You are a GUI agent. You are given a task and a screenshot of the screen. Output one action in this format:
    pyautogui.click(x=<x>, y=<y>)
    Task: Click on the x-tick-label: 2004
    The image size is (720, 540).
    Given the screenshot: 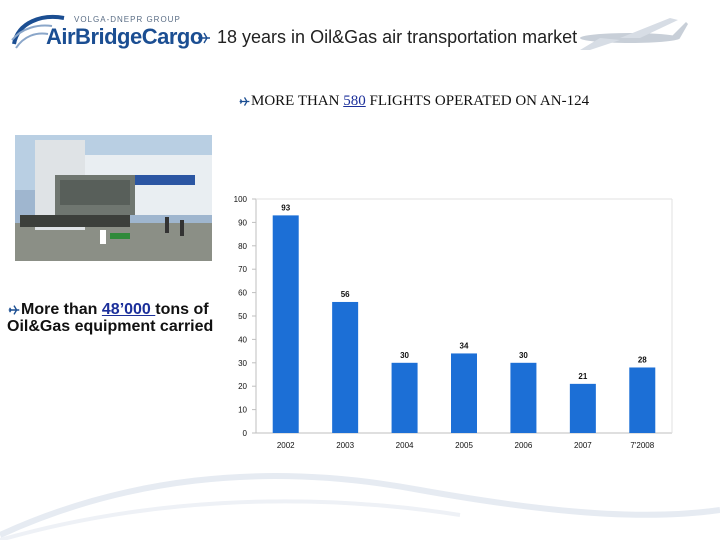 What is the action you would take?
    pyautogui.click(x=405, y=445)
    